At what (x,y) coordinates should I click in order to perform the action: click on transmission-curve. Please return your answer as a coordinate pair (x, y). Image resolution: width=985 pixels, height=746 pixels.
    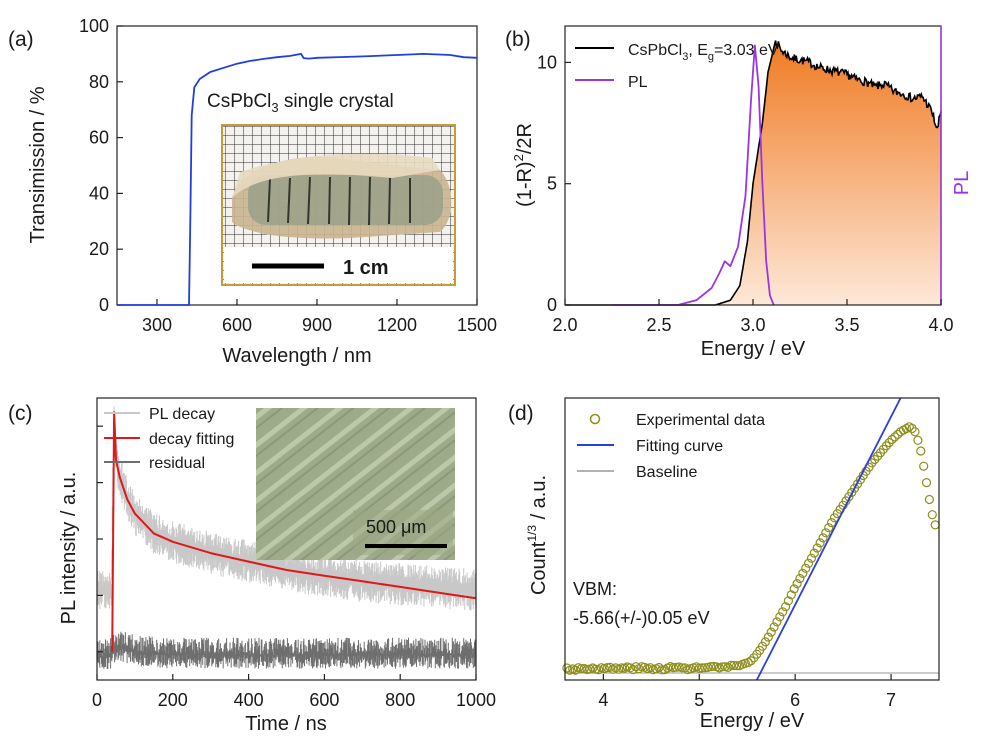
    Looking at the image, I should click on (297, 179).